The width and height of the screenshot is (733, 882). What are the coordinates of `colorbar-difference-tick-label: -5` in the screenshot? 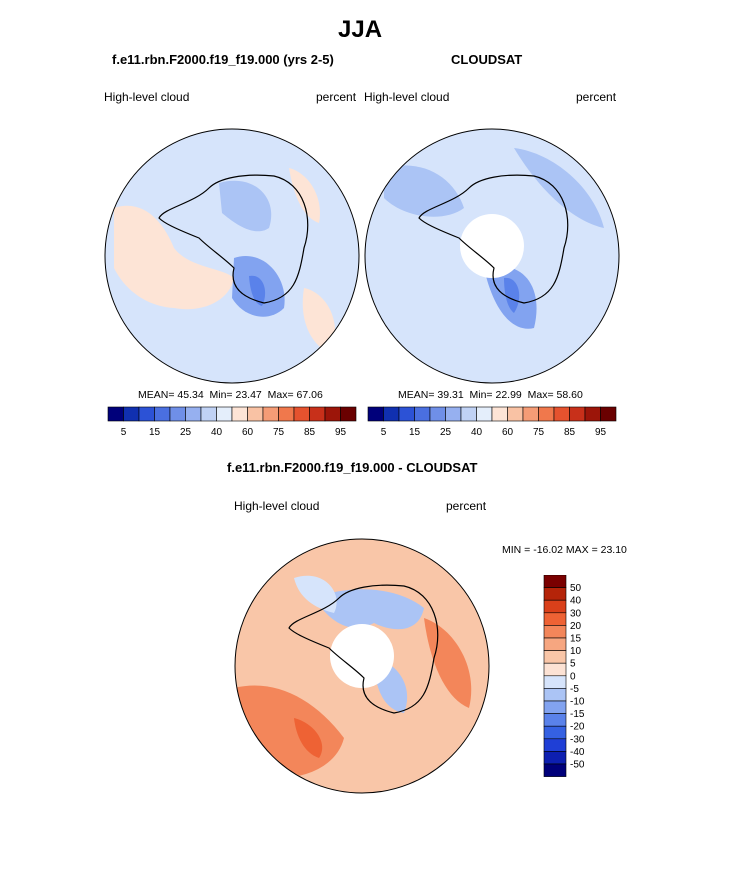 It's located at (574, 689).